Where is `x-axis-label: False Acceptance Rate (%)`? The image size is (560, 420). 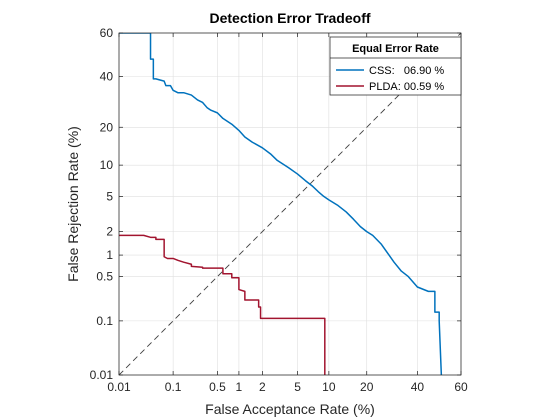
x-axis-label: False Acceptance Rate (%) is located at coordinates (290, 409).